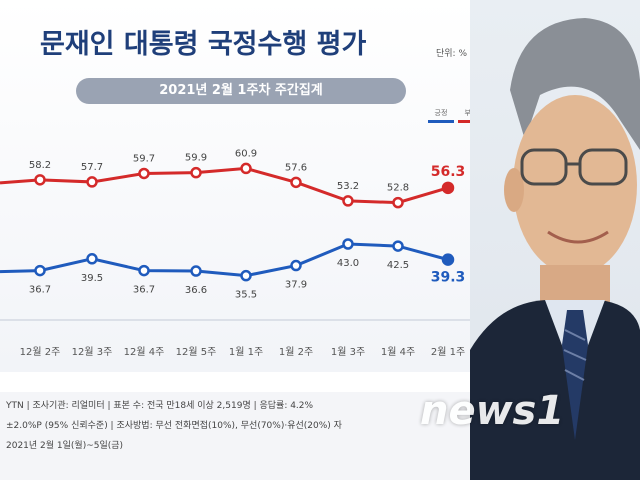 The image size is (640, 480). I want to click on legend-swatch-positive, so click(441, 121).